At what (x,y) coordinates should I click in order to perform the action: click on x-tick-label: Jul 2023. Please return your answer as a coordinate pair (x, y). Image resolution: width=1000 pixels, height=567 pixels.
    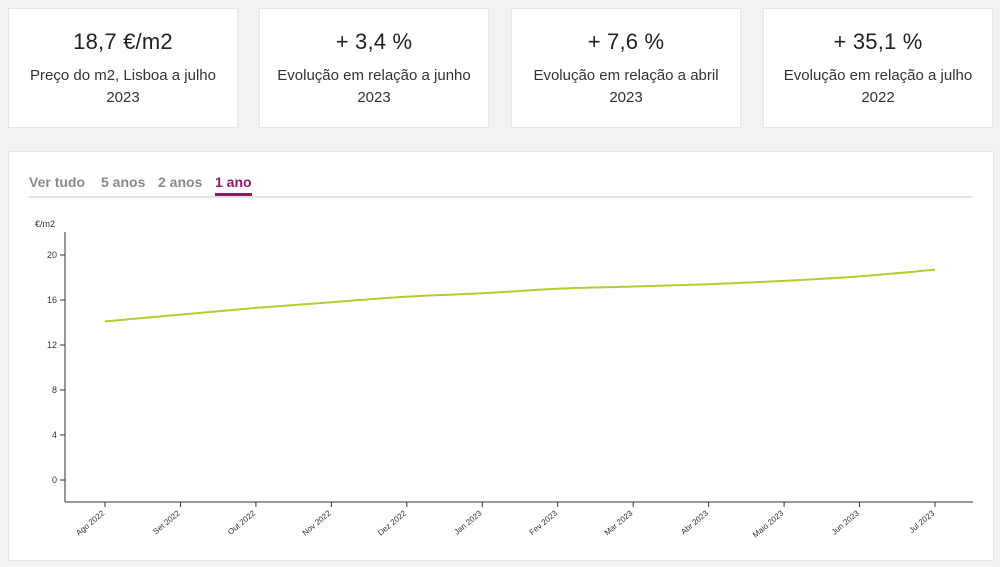
    Looking at the image, I should click on (921, 521).